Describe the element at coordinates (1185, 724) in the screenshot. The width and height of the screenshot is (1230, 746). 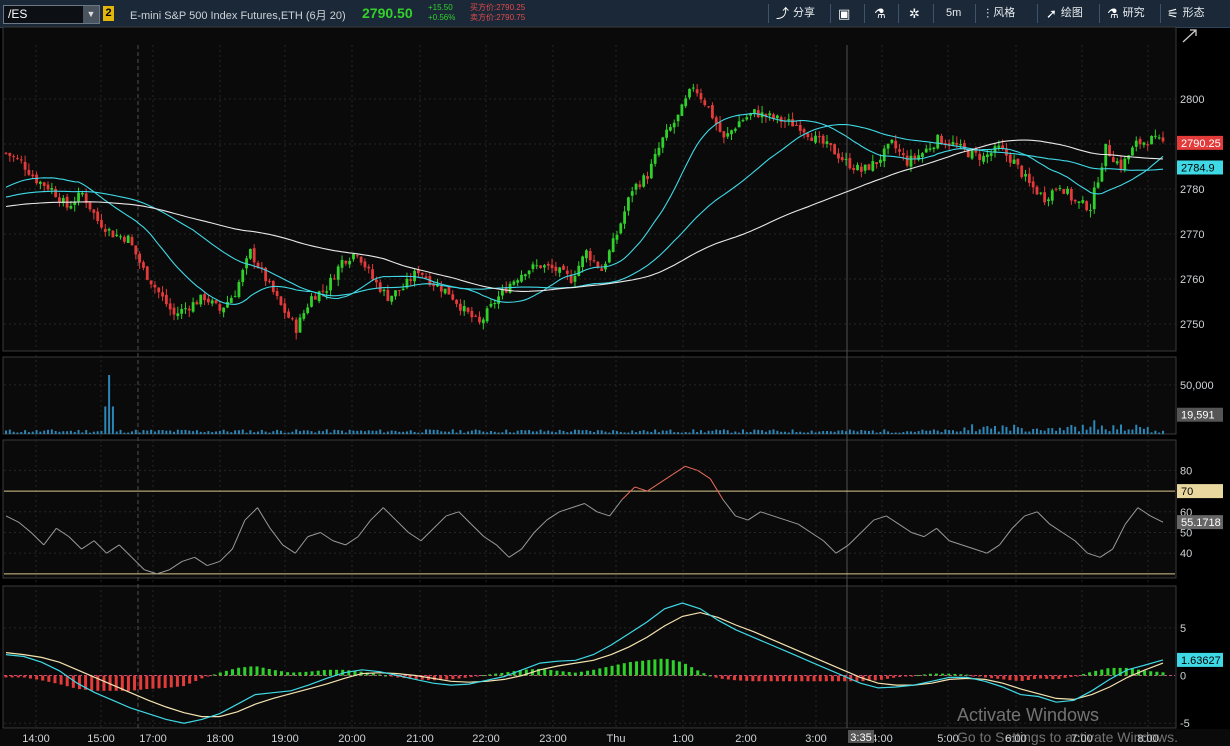
I see `macd-tick-label: -5` at that location.